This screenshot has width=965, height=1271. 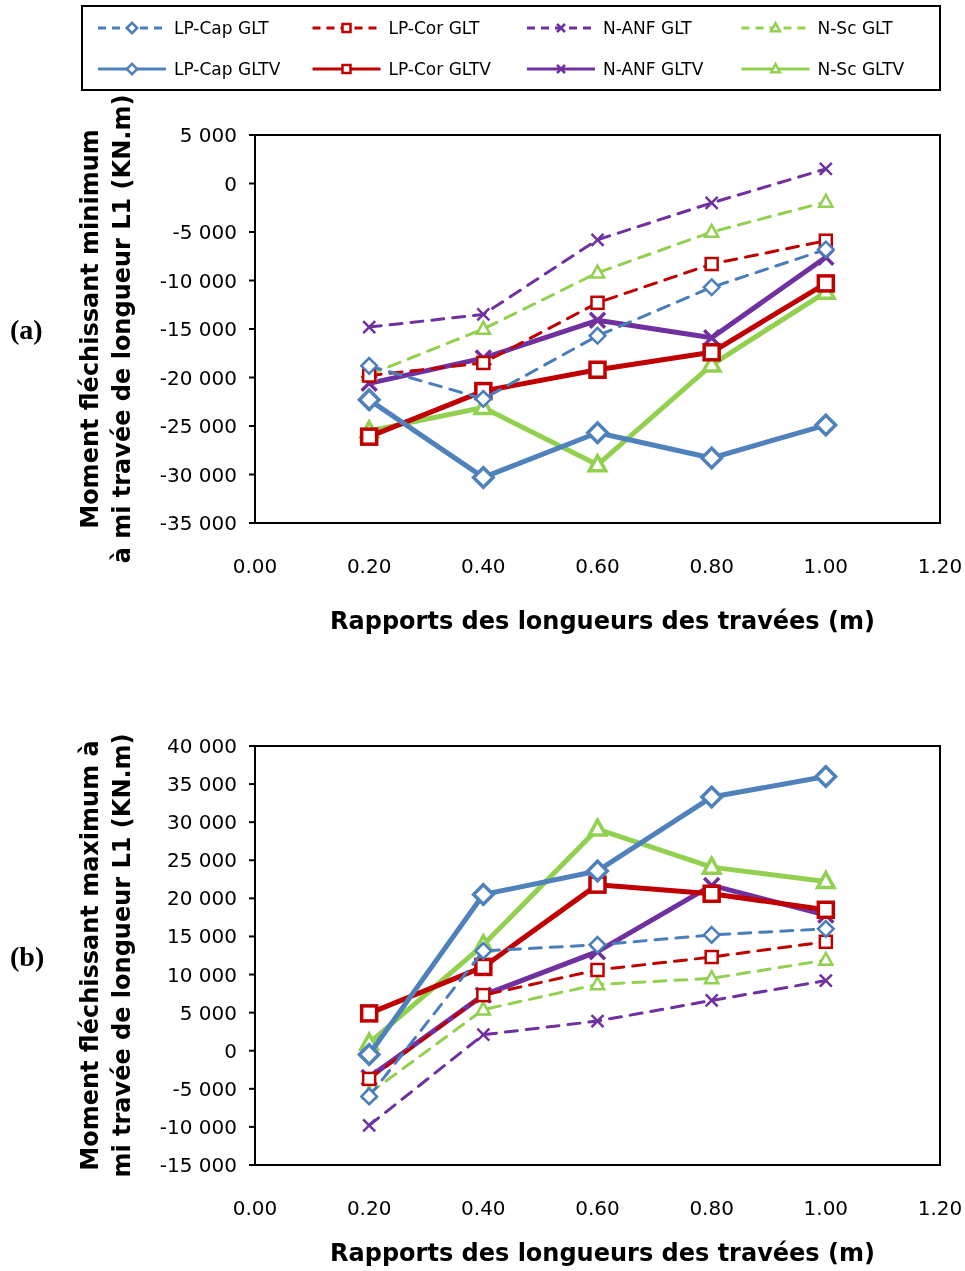 I want to click on y-tick-label: -35 000, so click(x=198, y=523).